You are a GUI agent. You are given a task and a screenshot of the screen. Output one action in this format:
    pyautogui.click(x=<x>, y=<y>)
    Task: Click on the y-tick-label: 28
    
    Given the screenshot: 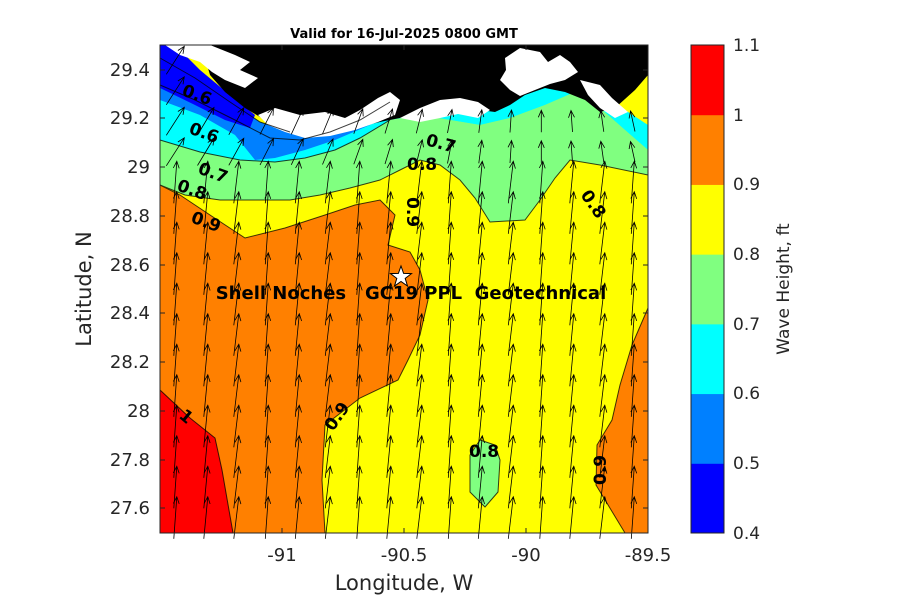 What is the action you would take?
    pyautogui.click(x=138, y=411)
    